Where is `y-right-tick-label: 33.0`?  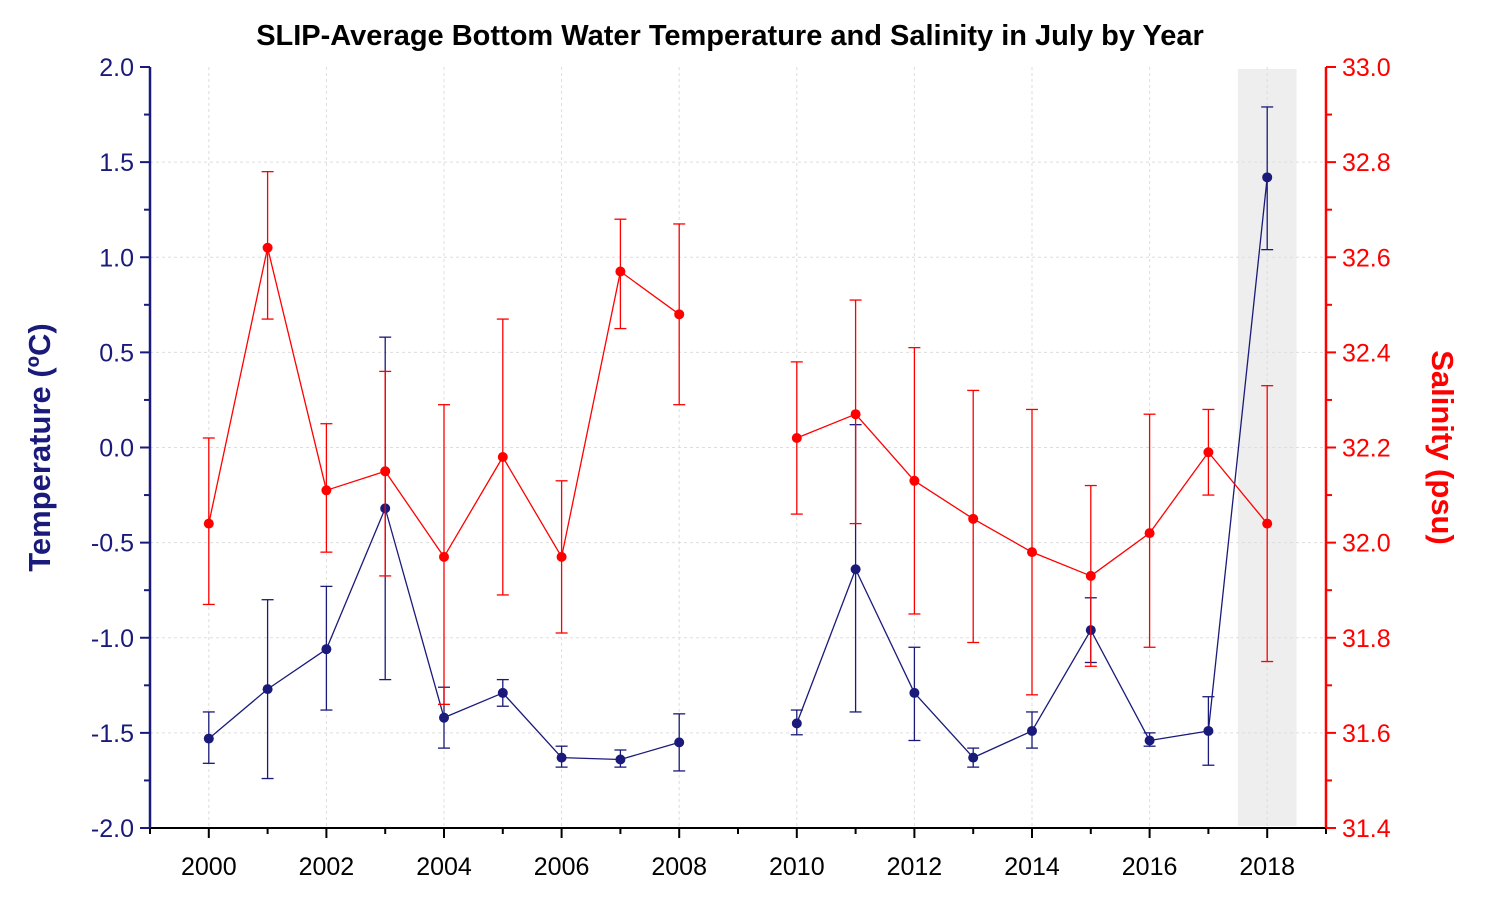 y-right-tick-label: 33.0 is located at coordinates (1366, 68).